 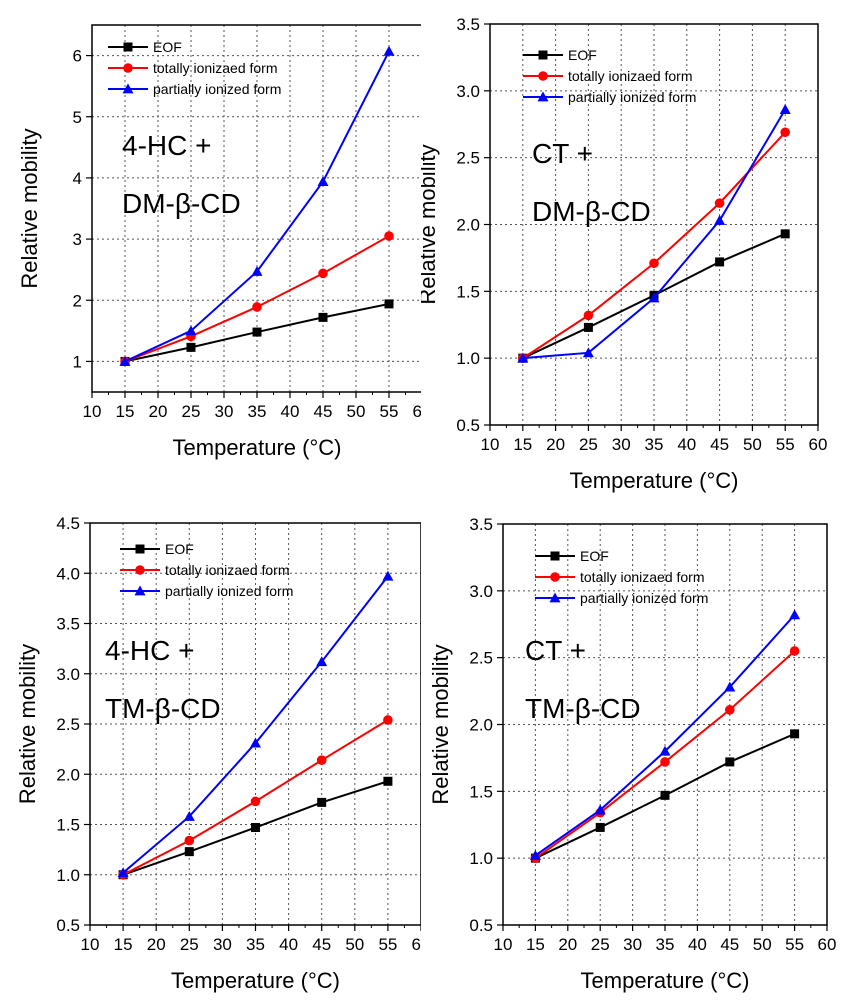 What do you see at coordinates (555, 650) in the screenshot?
I see `panel-annotation: CT +` at bounding box center [555, 650].